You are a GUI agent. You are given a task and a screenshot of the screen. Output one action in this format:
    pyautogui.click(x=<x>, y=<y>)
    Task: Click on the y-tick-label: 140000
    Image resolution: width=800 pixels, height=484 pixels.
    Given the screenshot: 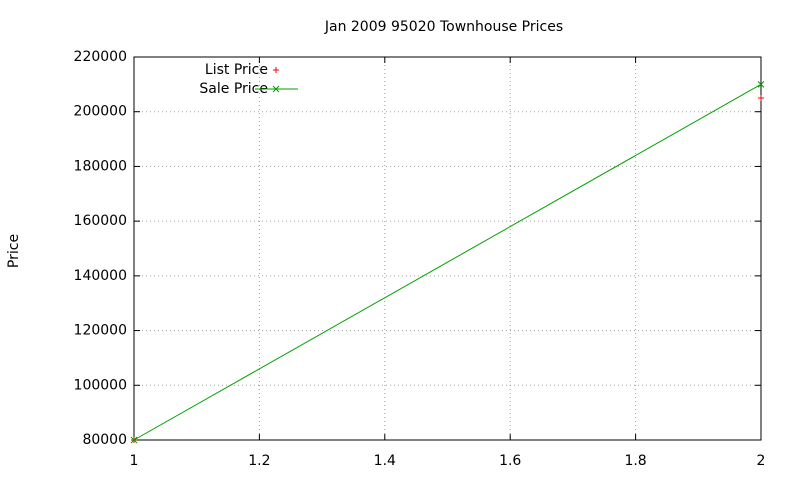 What is the action you would take?
    pyautogui.click(x=100, y=276)
    